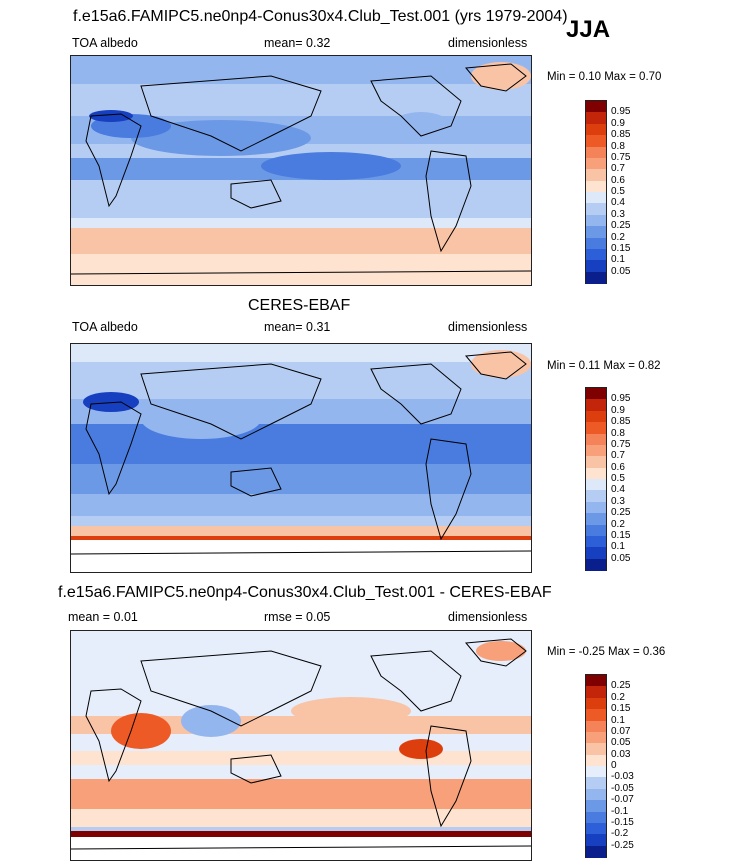  I want to click on panel-3-units-label: dimensionless, so click(488, 617).